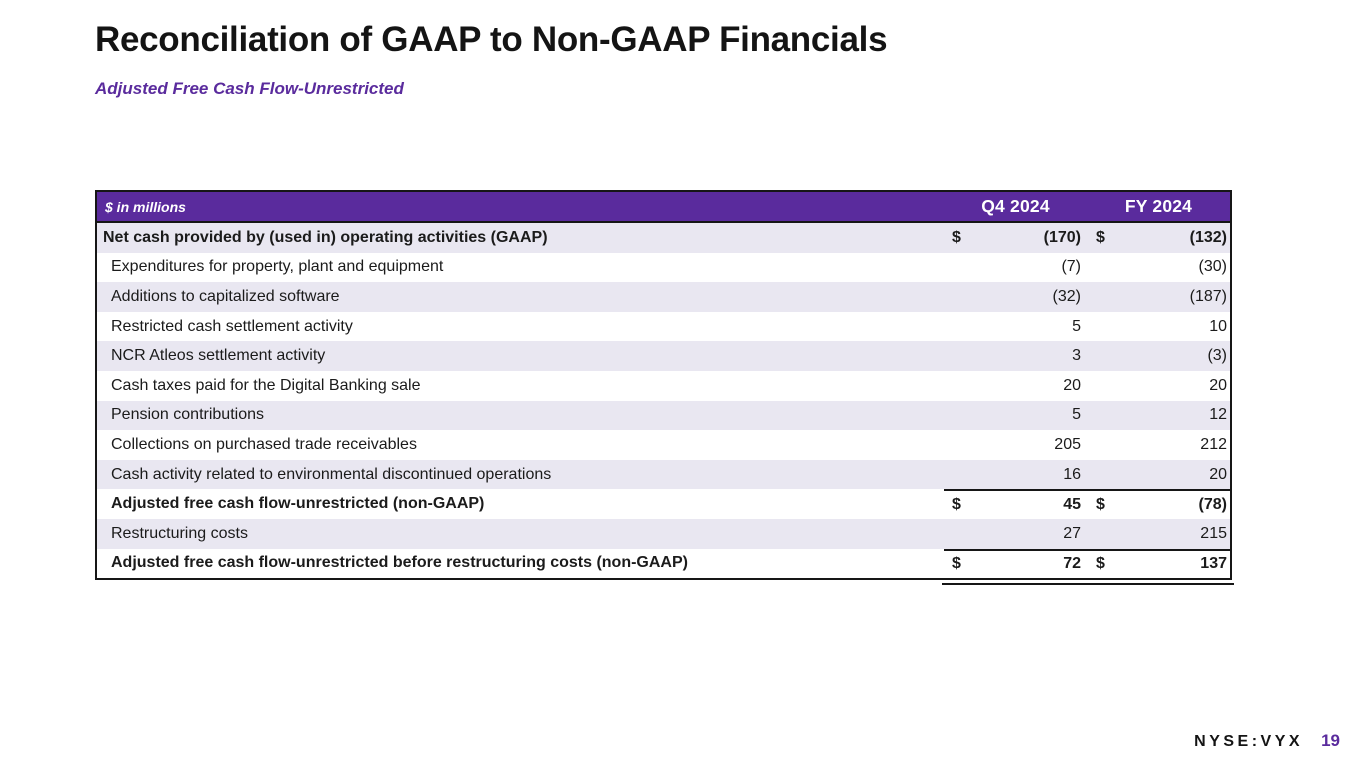 The image size is (1365, 768). I want to click on fy-value: (78), so click(1212, 505).